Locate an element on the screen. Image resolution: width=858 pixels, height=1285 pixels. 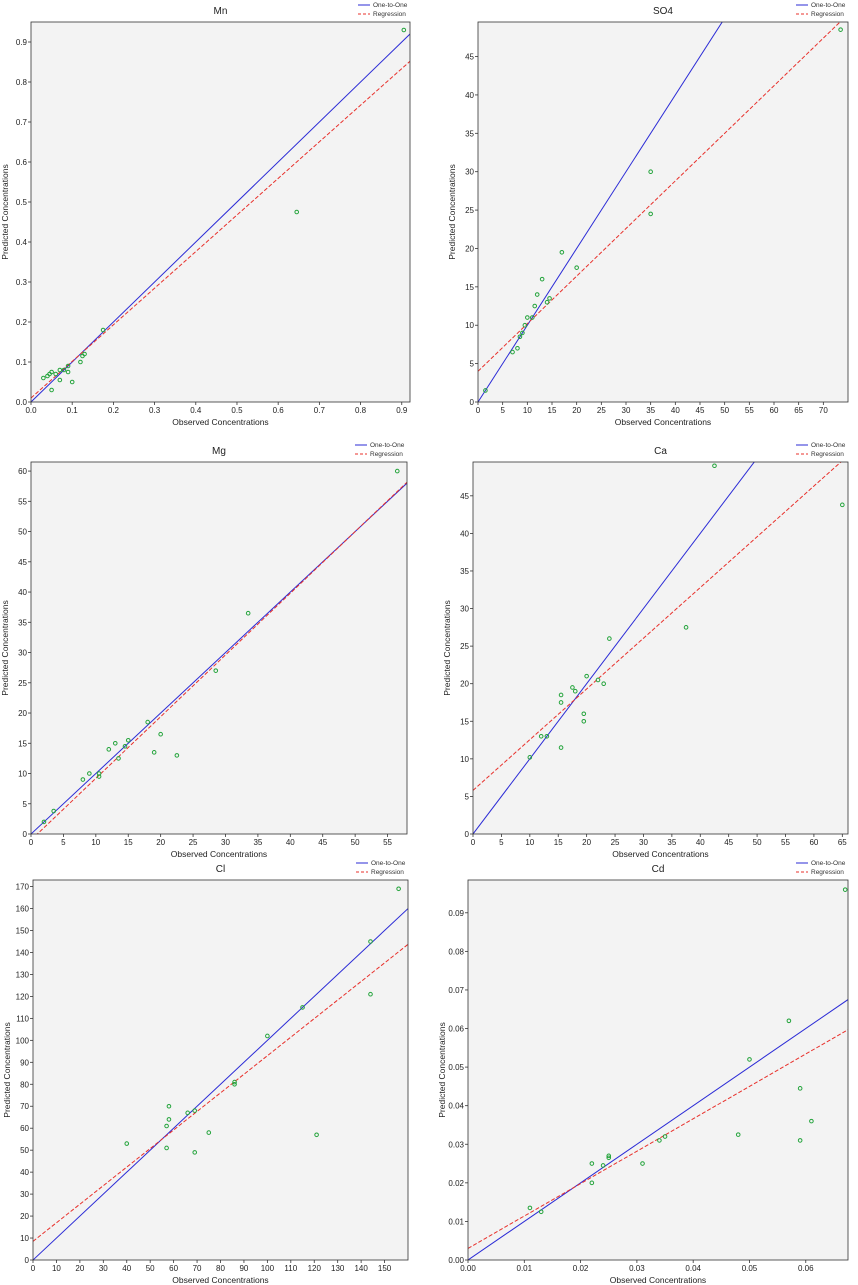
plot-frame is located at coordinates (660, 648).